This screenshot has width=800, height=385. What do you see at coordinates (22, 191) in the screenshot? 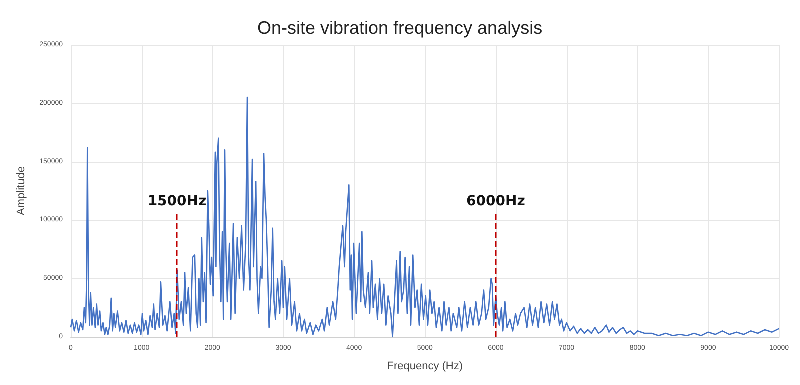
I see `y-axis-title: Amplitude` at bounding box center [22, 191].